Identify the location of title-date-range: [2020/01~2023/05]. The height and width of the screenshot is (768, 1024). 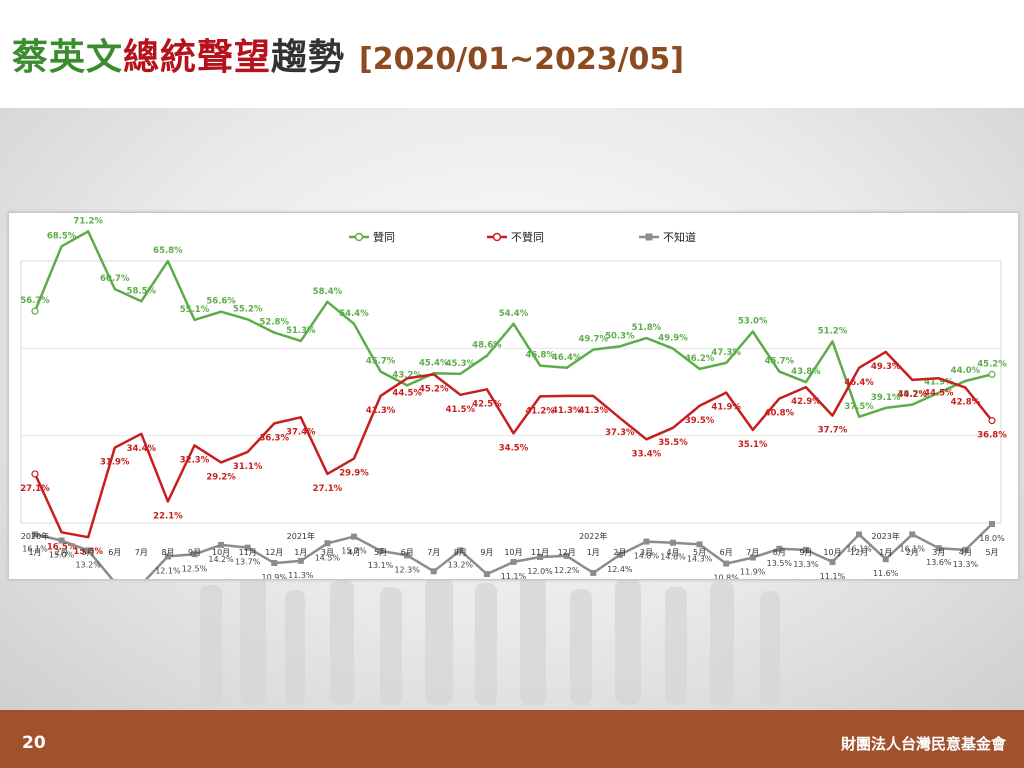
(522, 59).